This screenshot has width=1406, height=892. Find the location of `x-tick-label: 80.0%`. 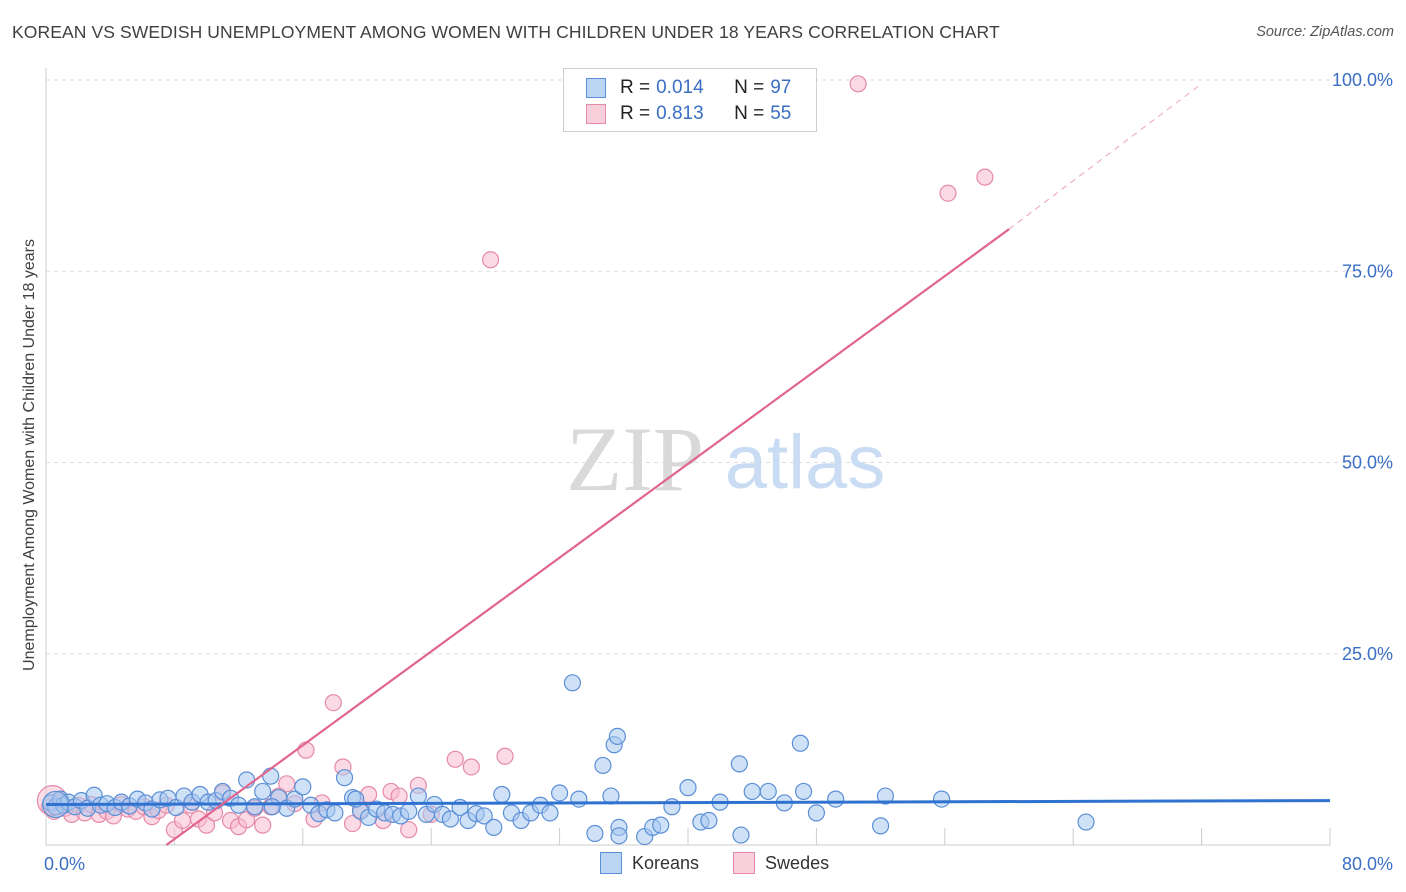

x-tick-label: 80.0% is located at coordinates (1367, 864).